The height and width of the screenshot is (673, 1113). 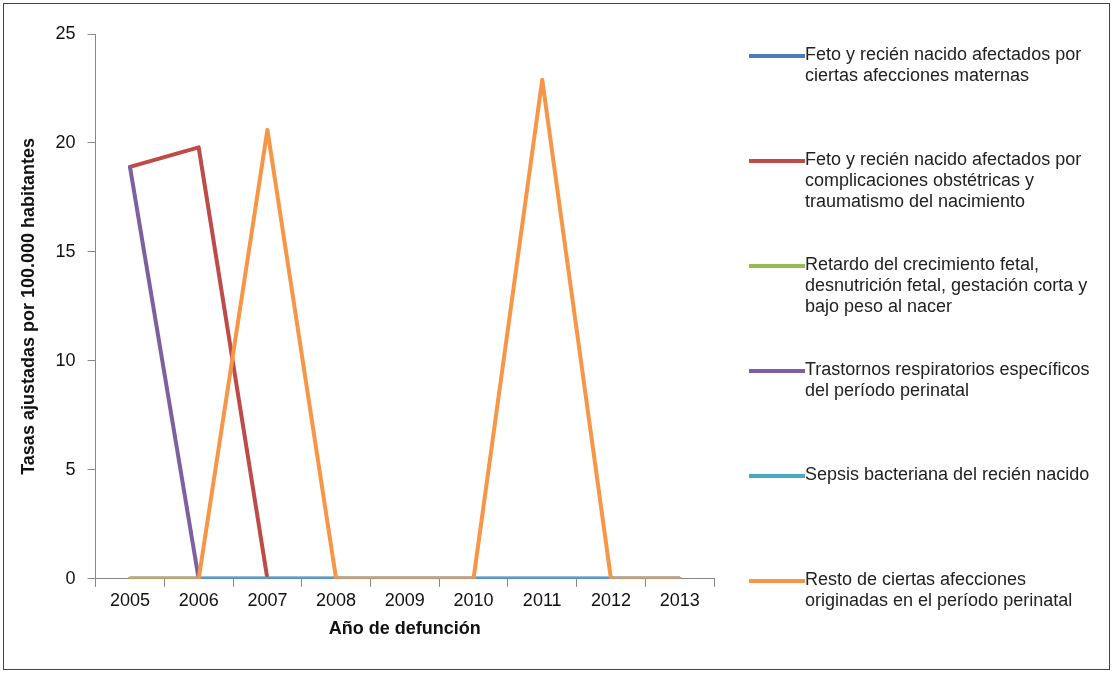 I want to click on y-tick-label: 10, so click(x=65, y=359).